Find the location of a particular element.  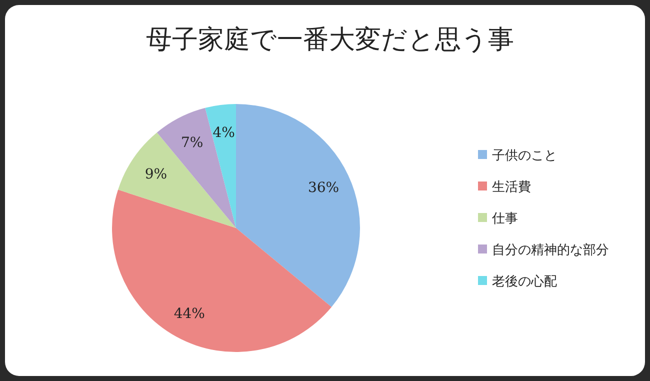

data-label: 36% is located at coordinates (324, 188).